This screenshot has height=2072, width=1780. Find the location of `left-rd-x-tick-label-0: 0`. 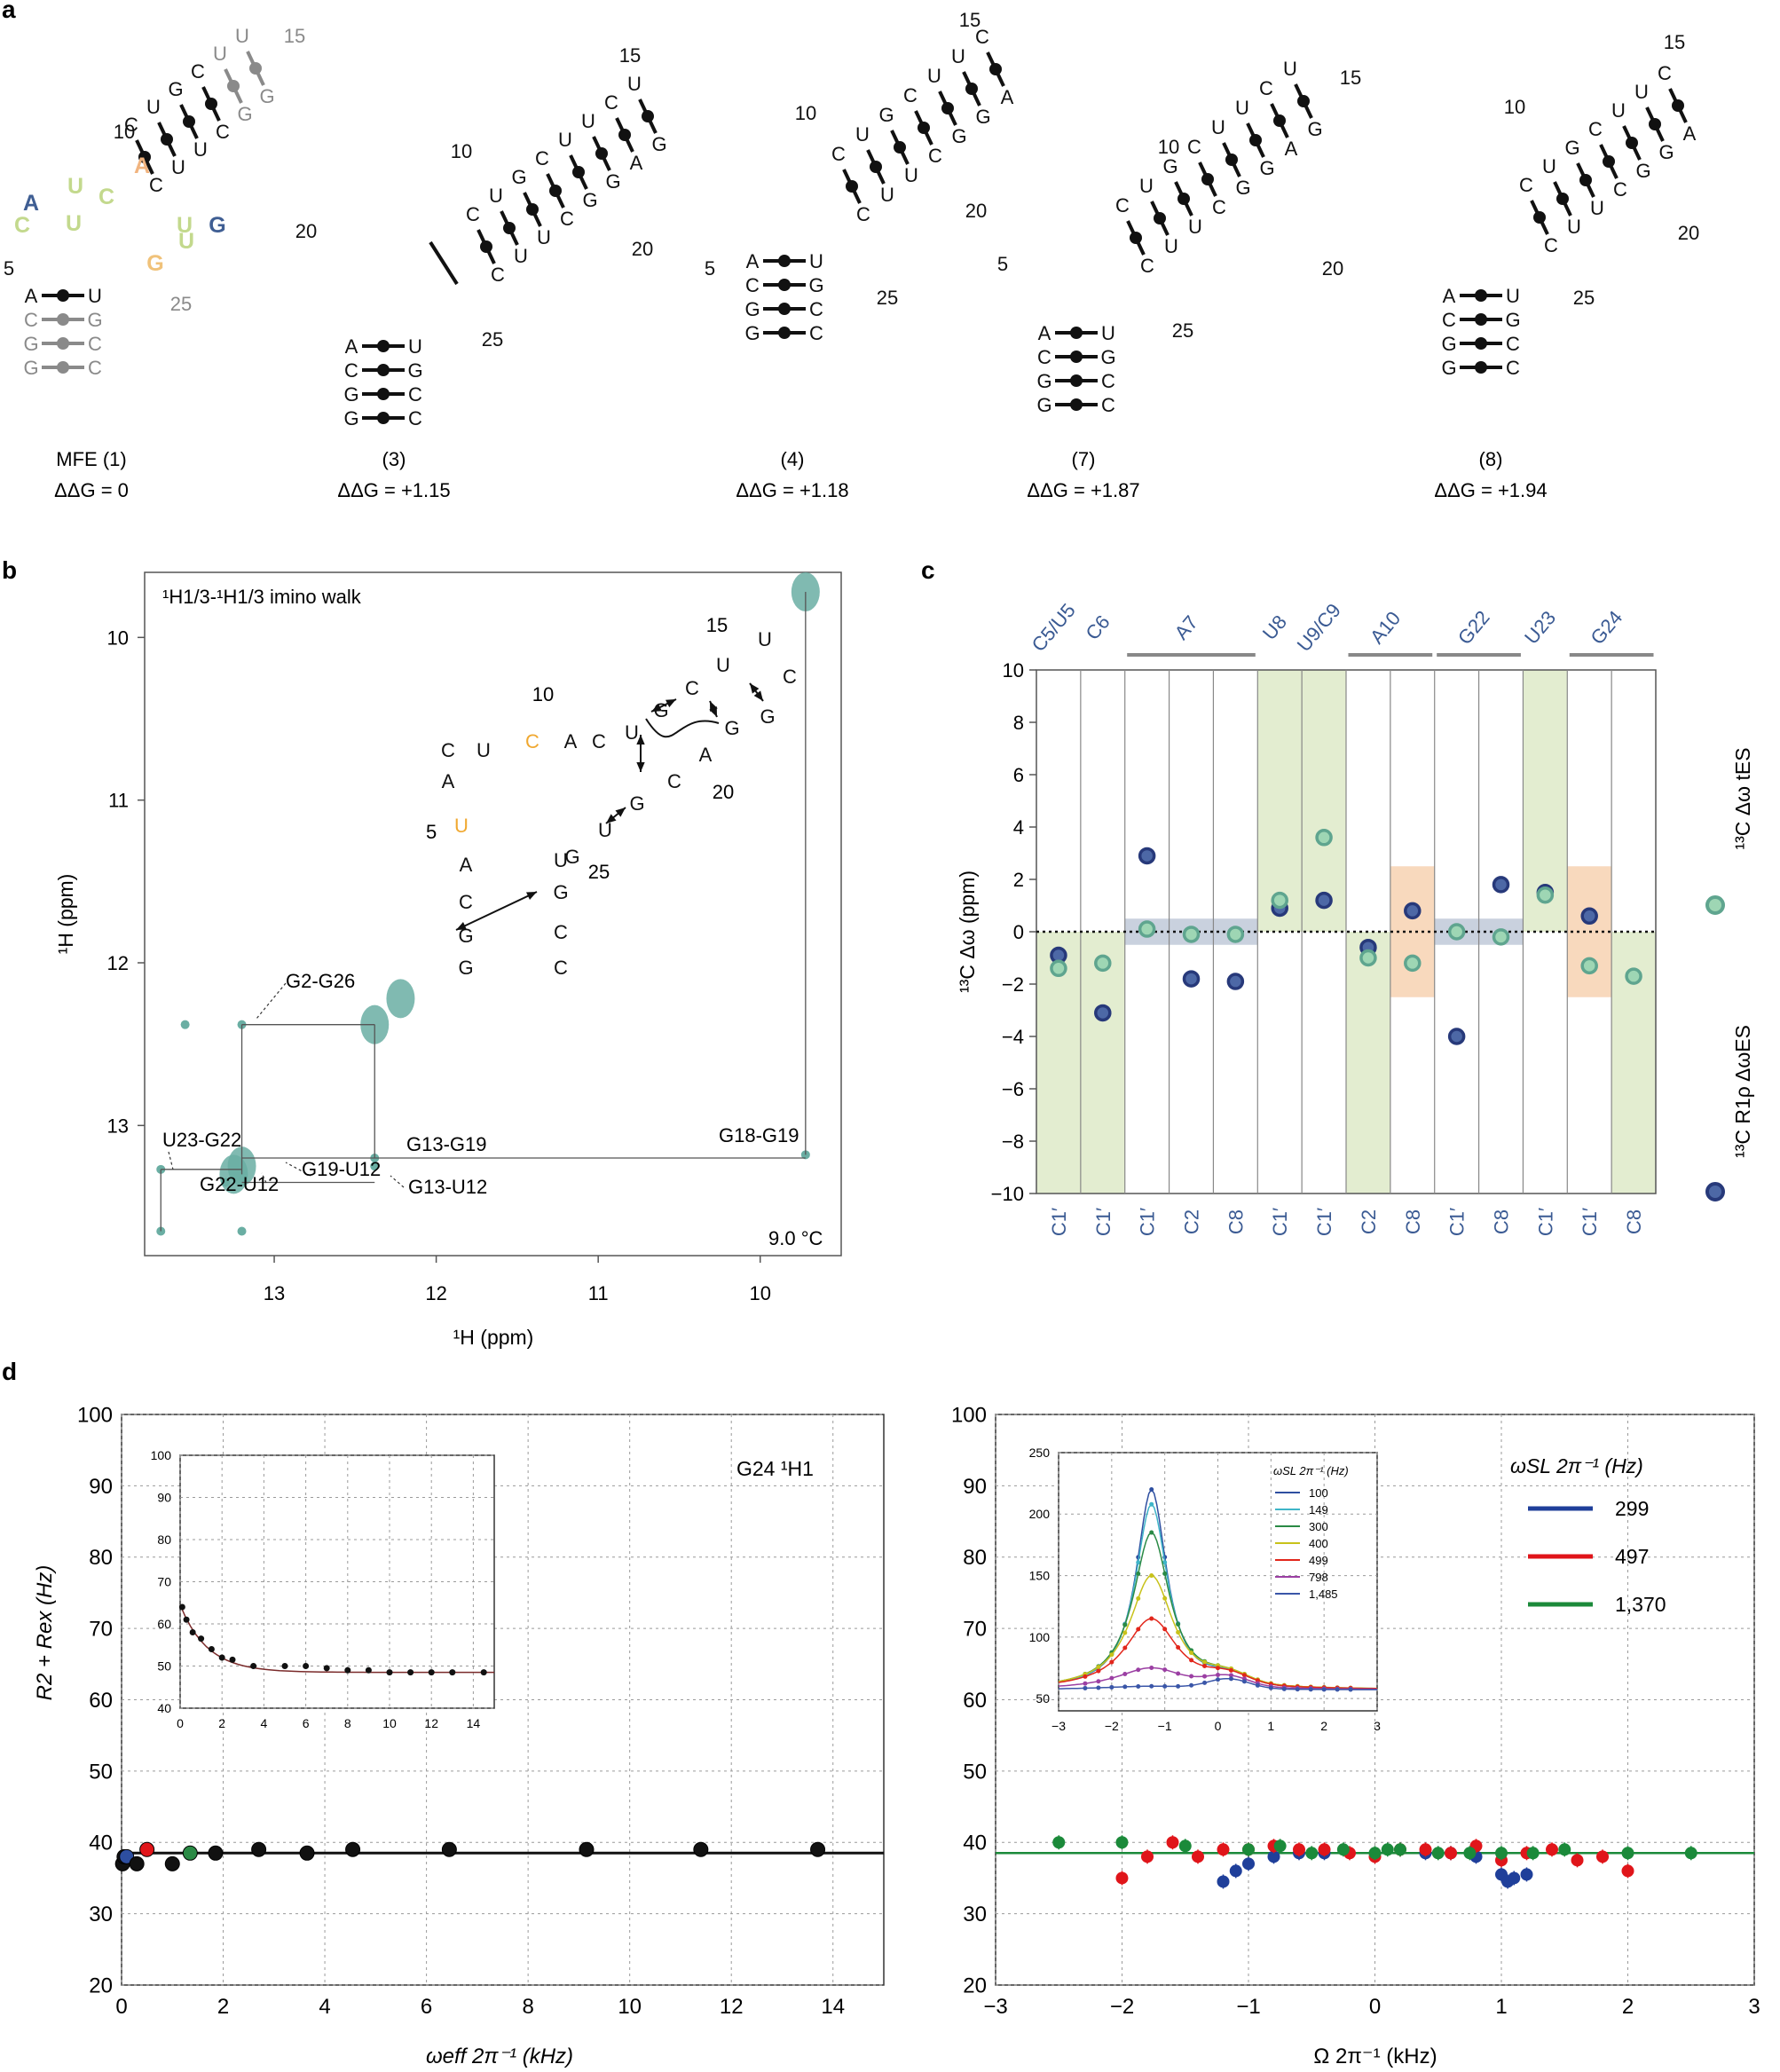

left-rd-x-tick-label-0: 0 is located at coordinates (121, 2007).